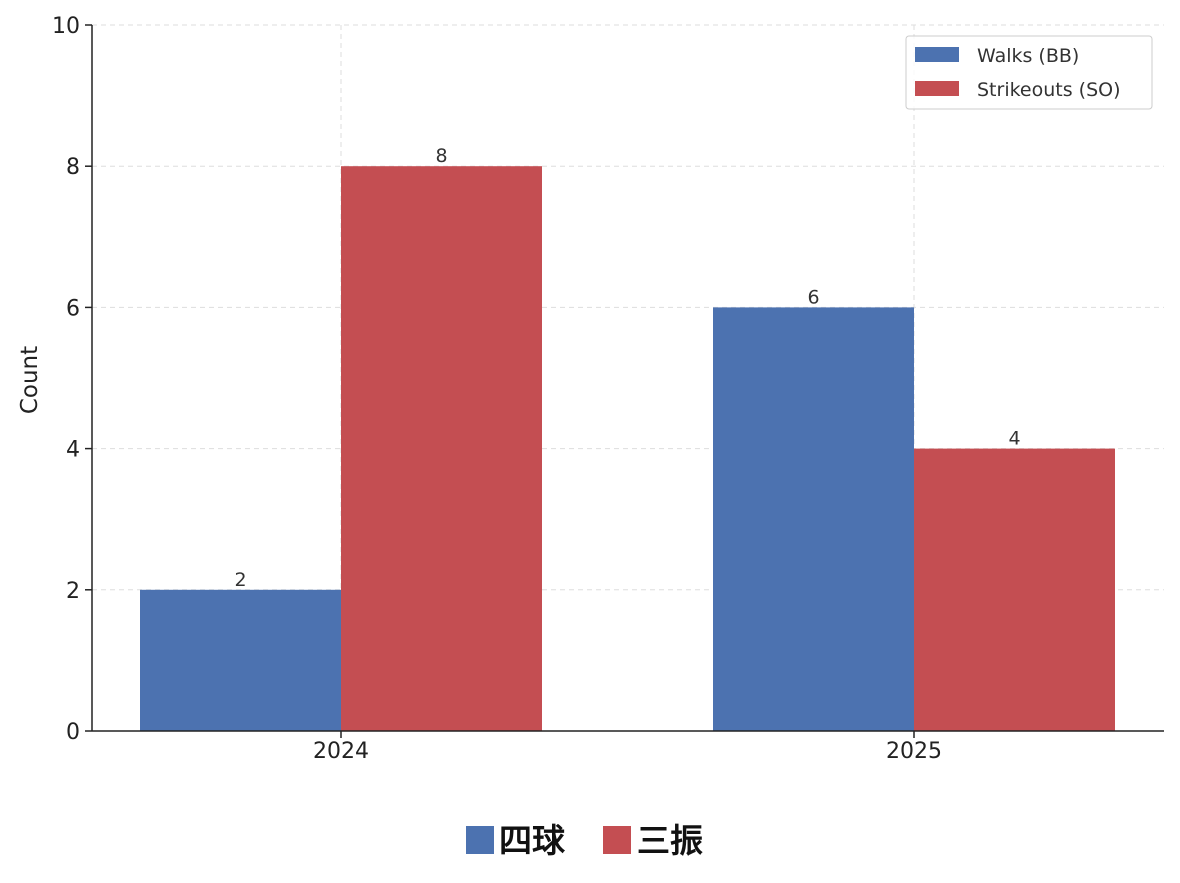  Describe the element at coordinates (441, 156) in the screenshot. I see `data-label: 8` at that location.